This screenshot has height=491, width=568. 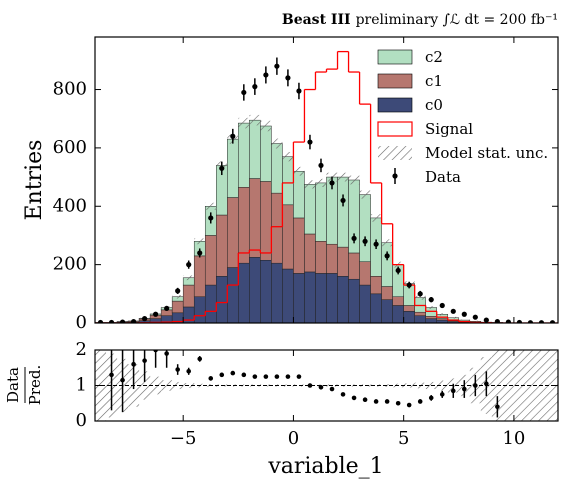 What do you see at coordinates (70, 205) in the screenshot?
I see `y-tick-label: 400` at bounding box center [70, 205].